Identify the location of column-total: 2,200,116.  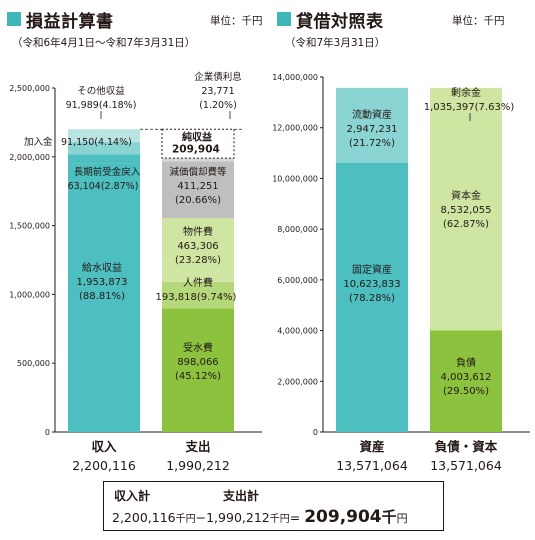
(104, 465).